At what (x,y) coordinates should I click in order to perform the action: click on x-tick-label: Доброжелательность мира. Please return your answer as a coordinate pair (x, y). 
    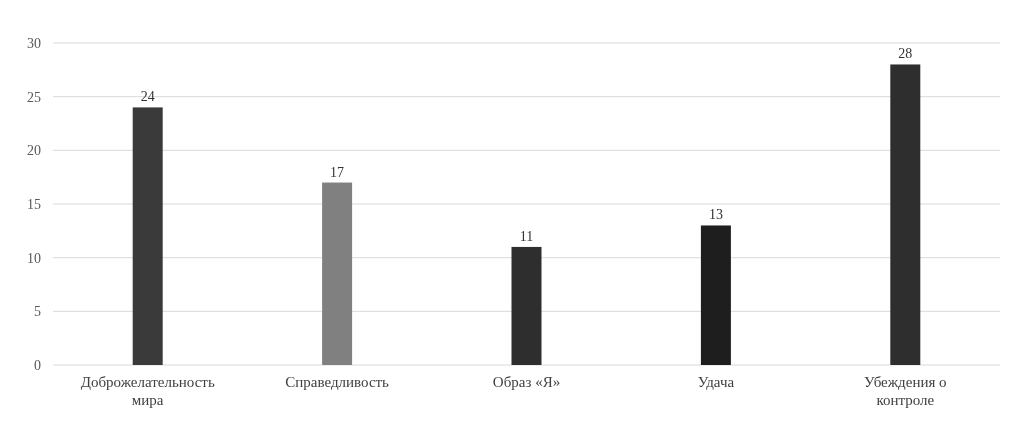
    Looking at the image, I should click on (147, 391).